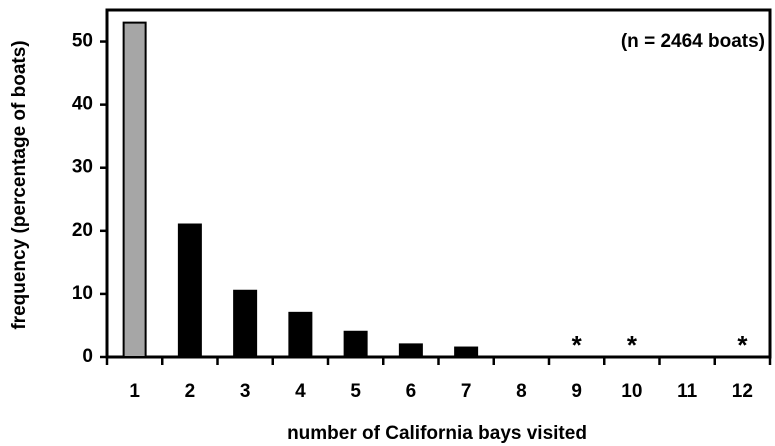 The width and height of the screenshot is (775, 446). Describe the element at coordinates (466, 391) in the screenshot. I see `x-tick-label: 7` at that location.